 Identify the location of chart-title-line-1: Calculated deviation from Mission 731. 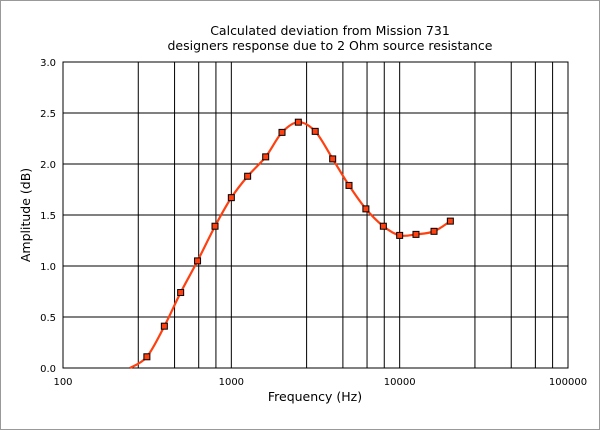
(330, 30).